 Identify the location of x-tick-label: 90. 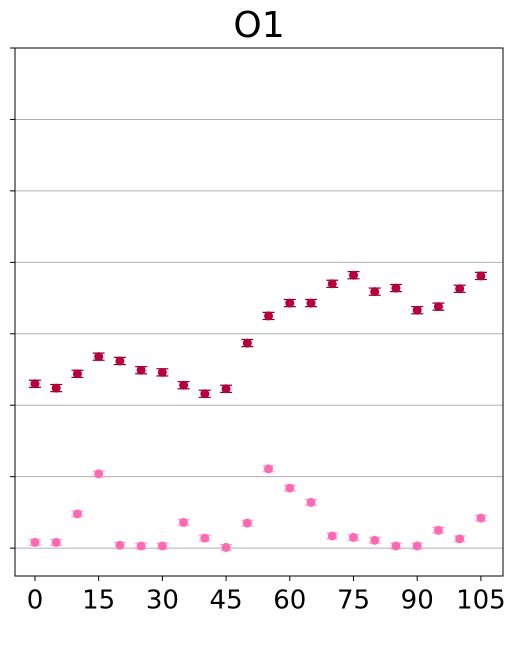
(417, 601).